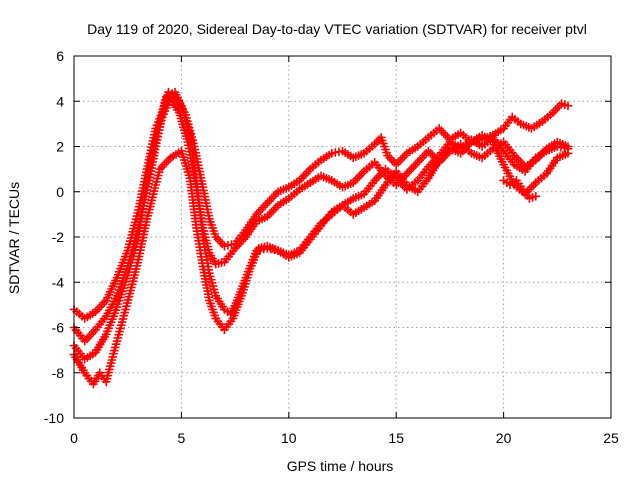 The height and width of the screenshot is (480, 640). What do you see at coordinates (611, 438) in the screenshot?
I see `x-tick-label: 25` at bounding box center [611, 438].